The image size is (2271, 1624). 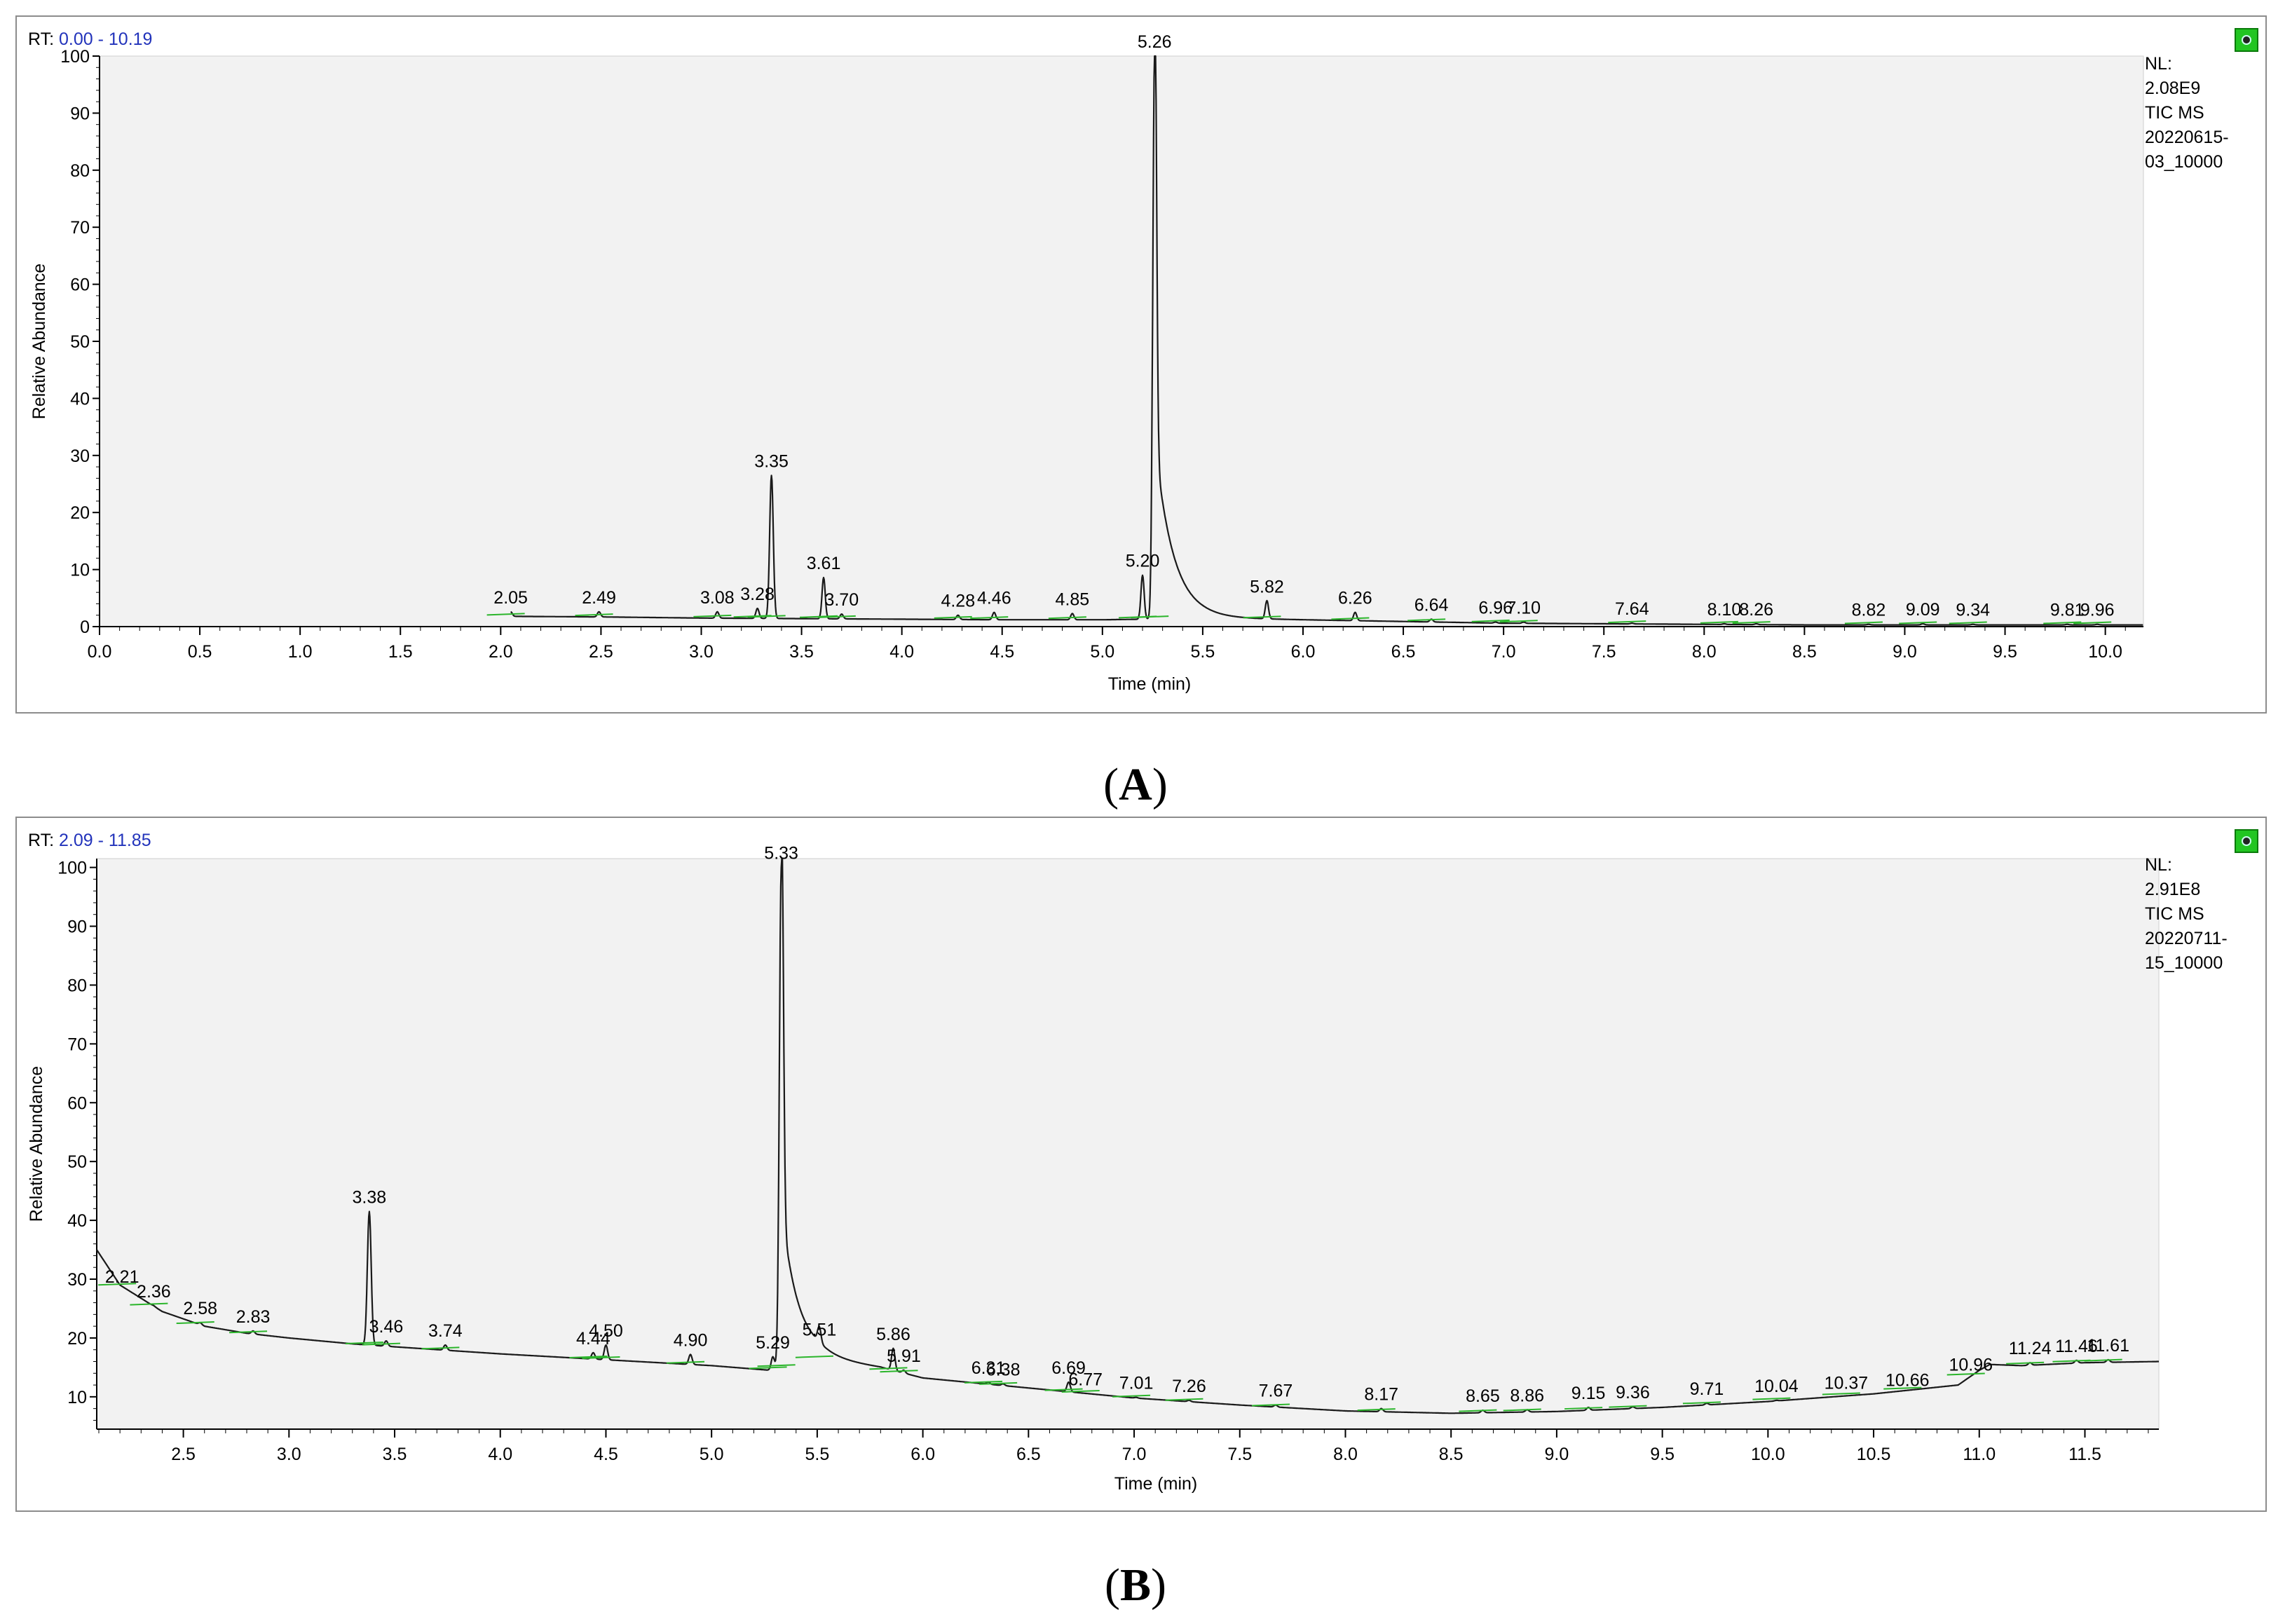 I want to click on nl-line: 20220711-, so click(x=2186, y=938).